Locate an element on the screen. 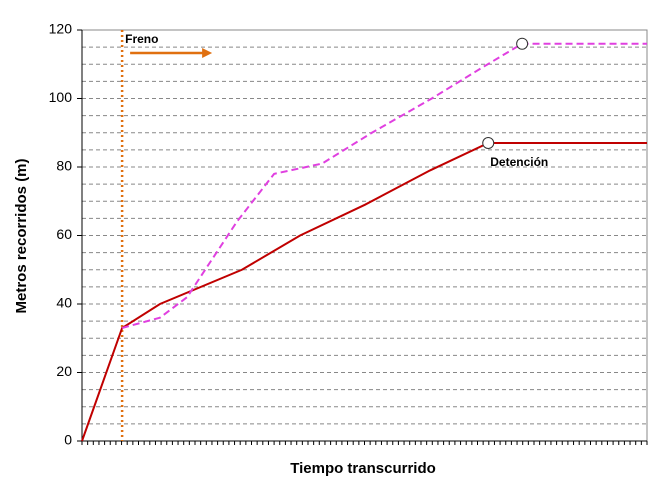 Image resolution: width=661 pixels, height=491 pixels. brake-arrow-head is located at coordinates (207, 53).